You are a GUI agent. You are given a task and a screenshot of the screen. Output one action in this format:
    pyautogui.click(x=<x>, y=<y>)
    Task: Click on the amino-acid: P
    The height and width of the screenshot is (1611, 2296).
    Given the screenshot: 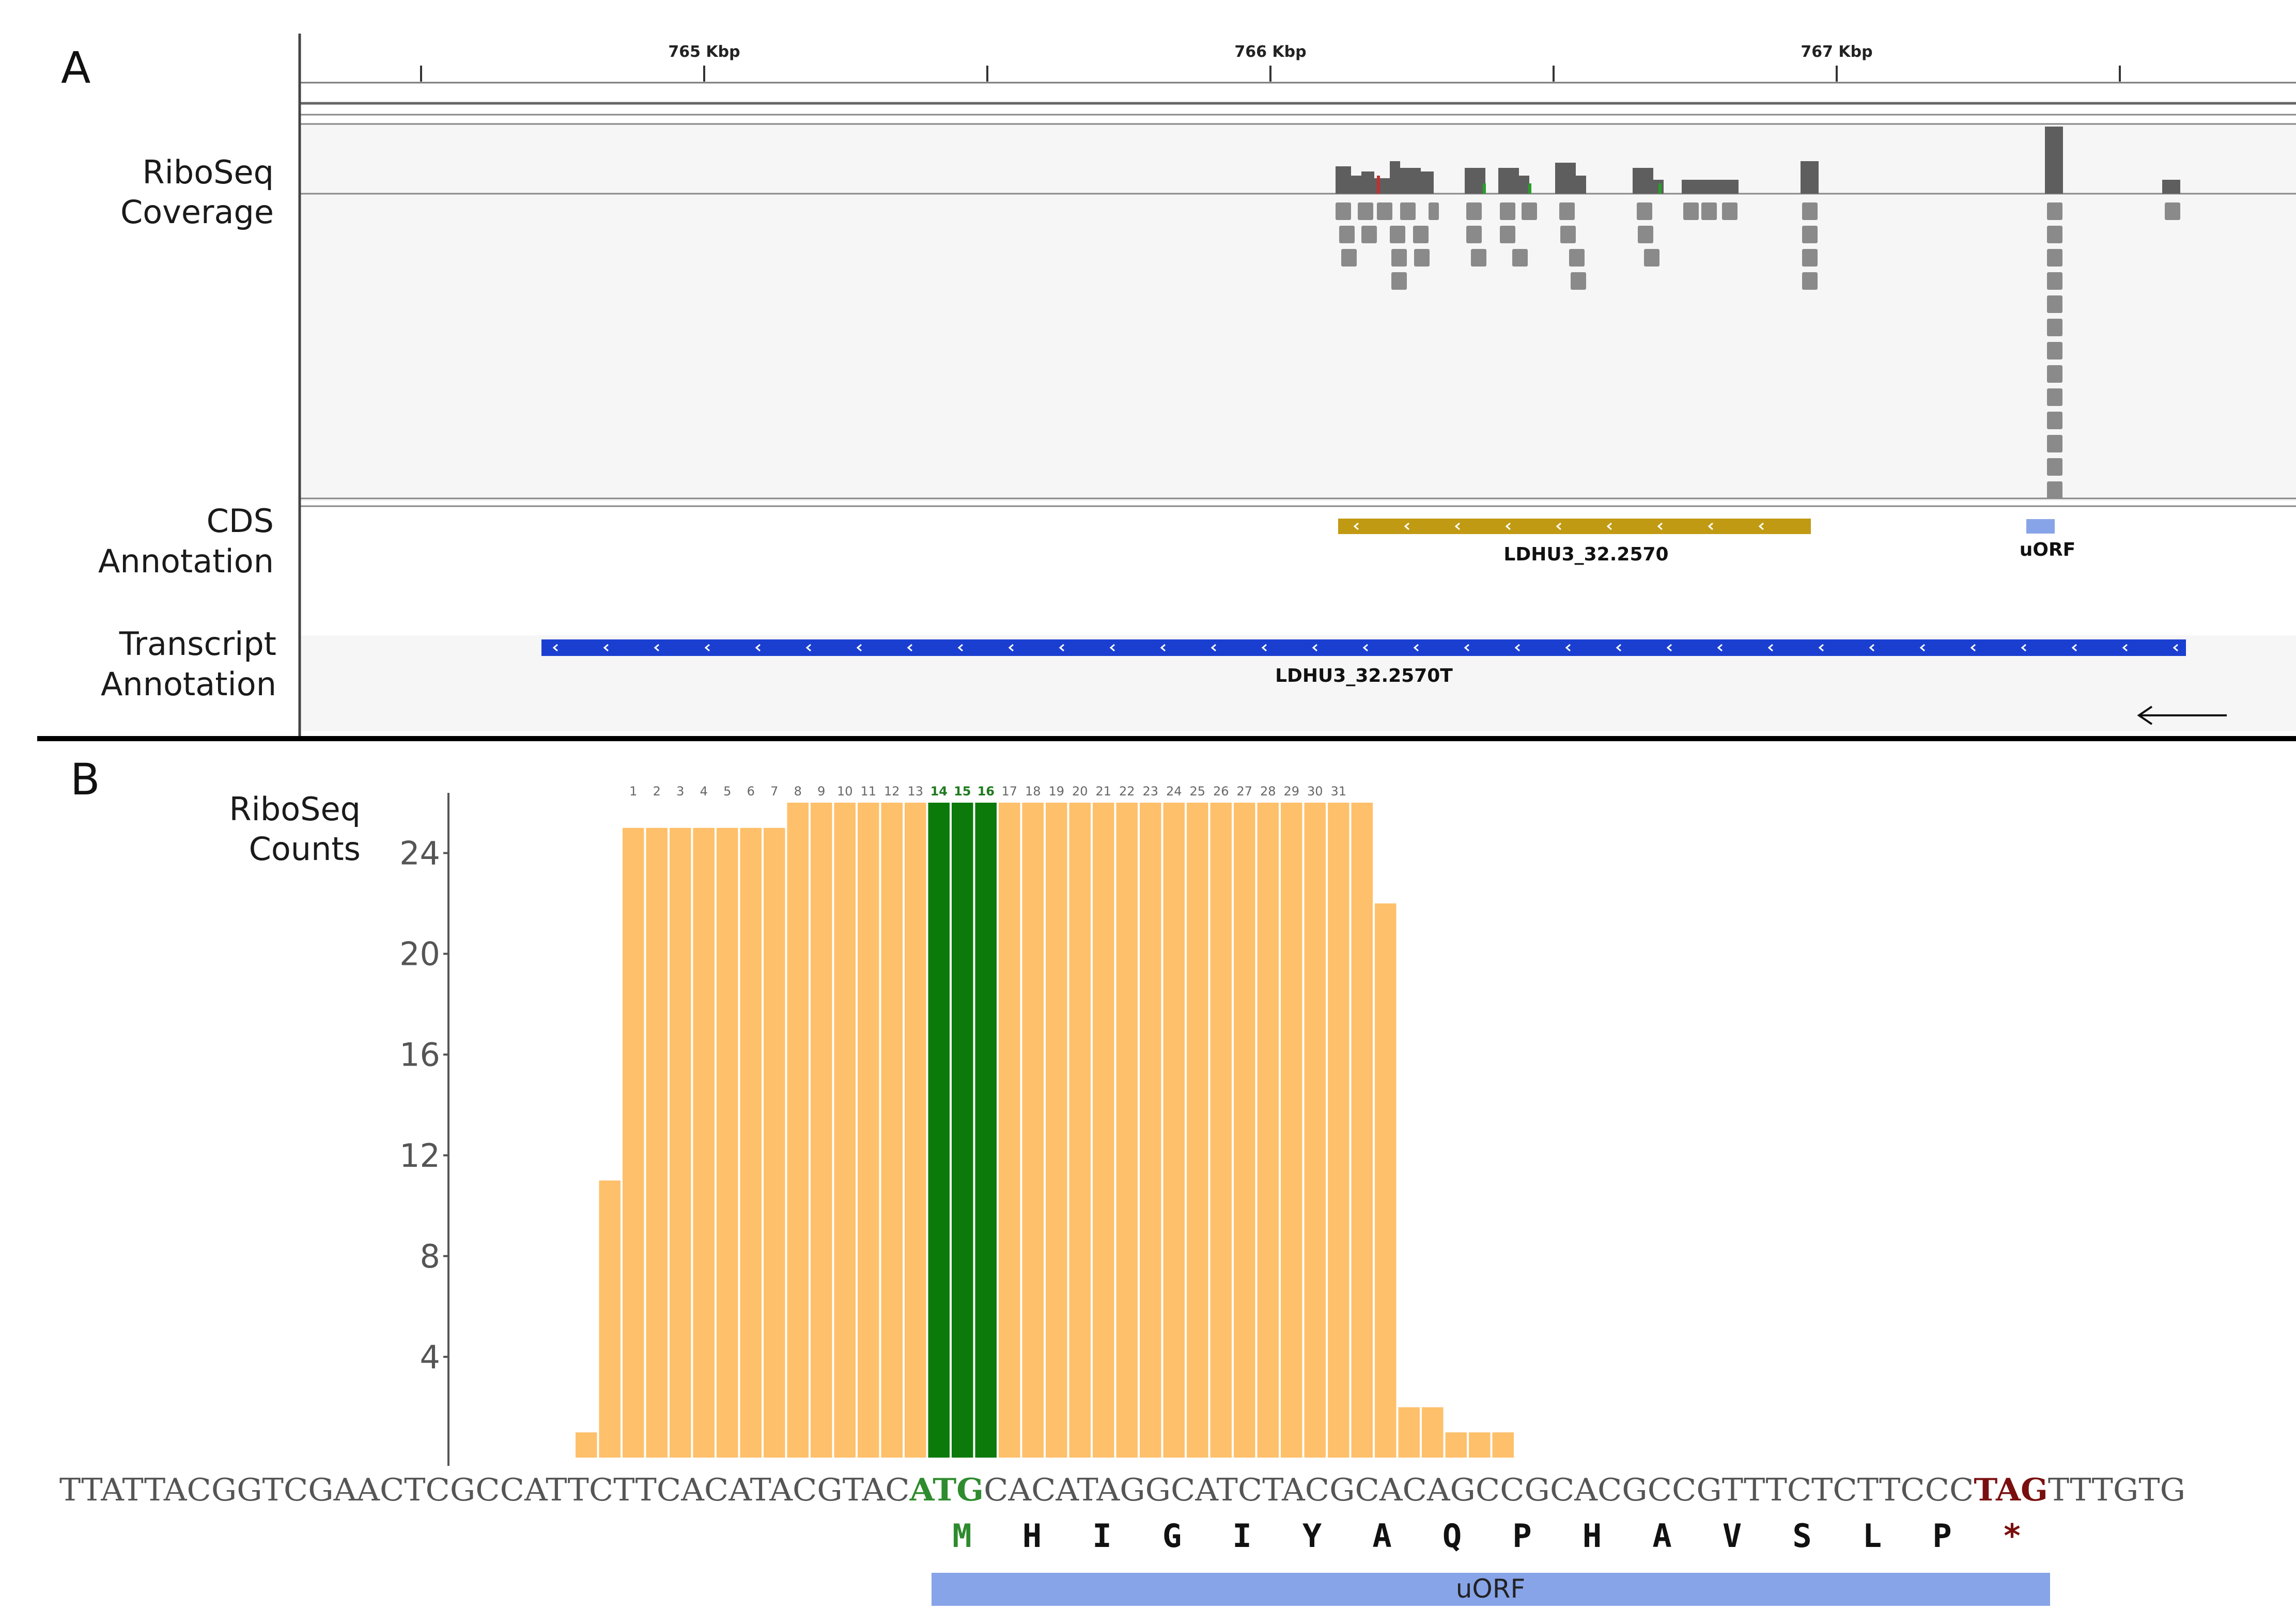 What is the action you would take?
    pyautogui.click(x=1941, y=1536)
    